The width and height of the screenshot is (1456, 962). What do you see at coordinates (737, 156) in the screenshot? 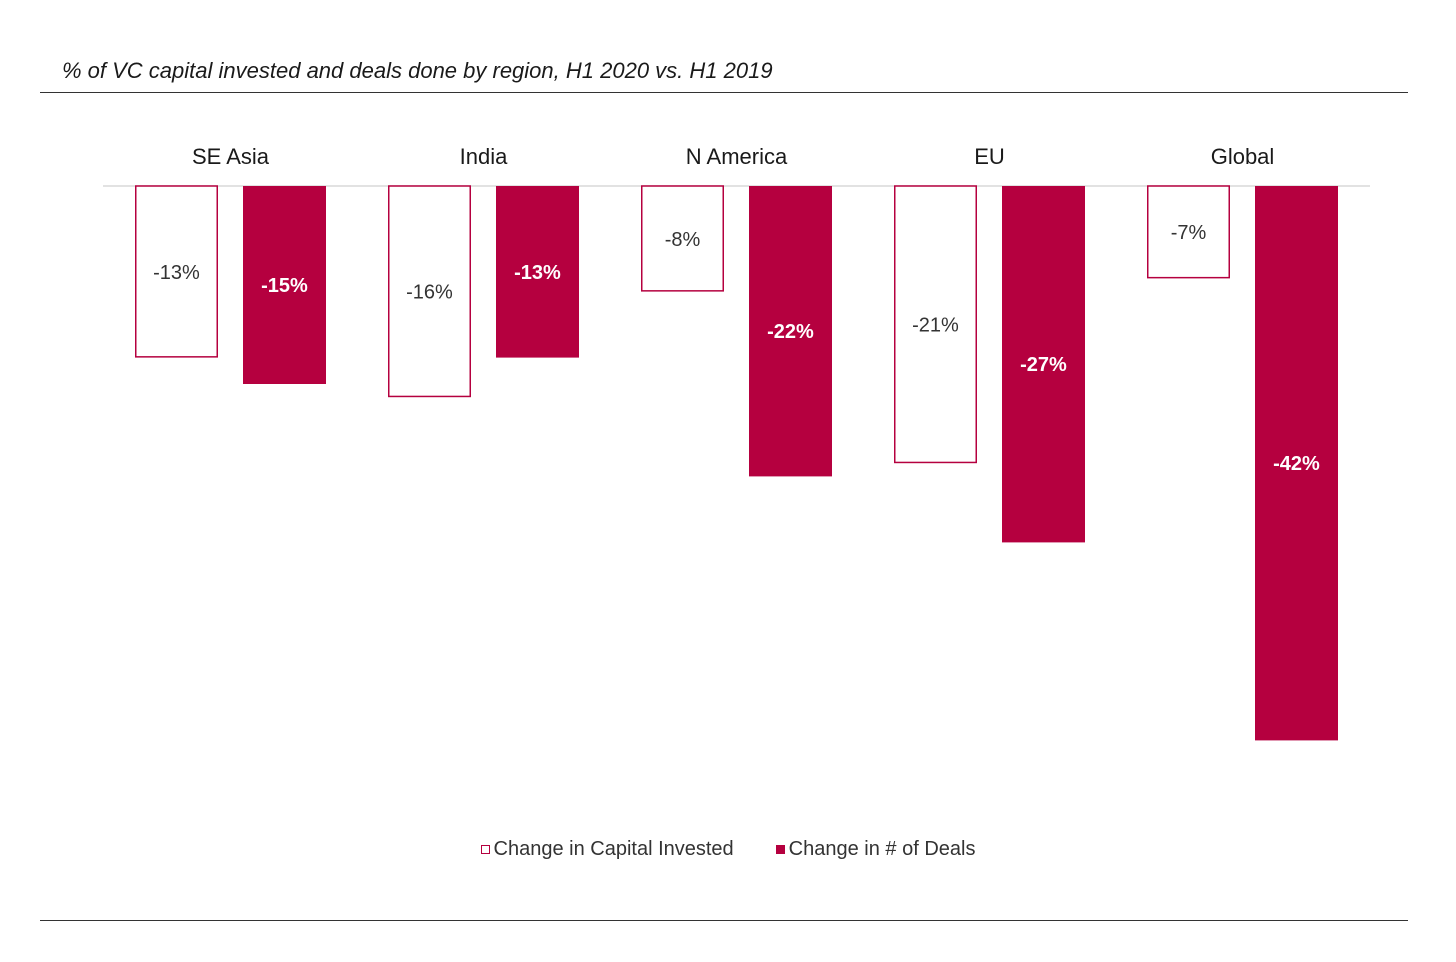
I see `category-label: N America` at bounding box center [737, 156].